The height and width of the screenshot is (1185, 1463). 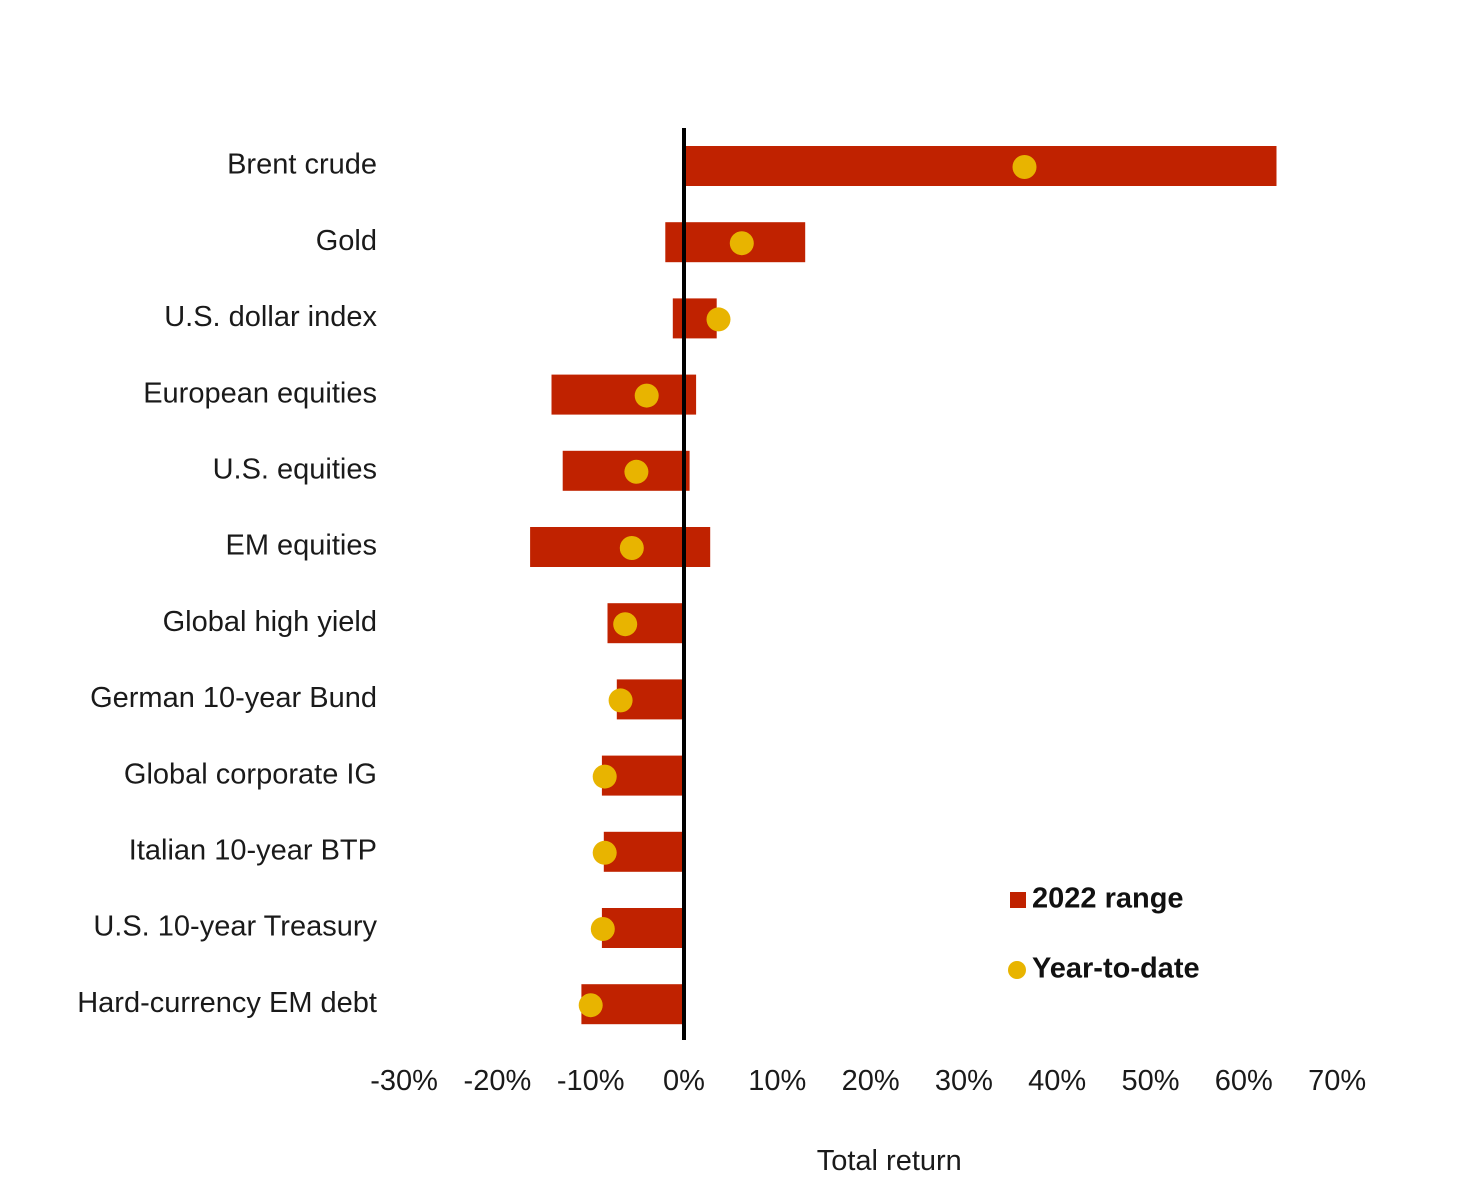 I want to click on x-tick-label-7: 40%, so click(x=1057, y=1081).